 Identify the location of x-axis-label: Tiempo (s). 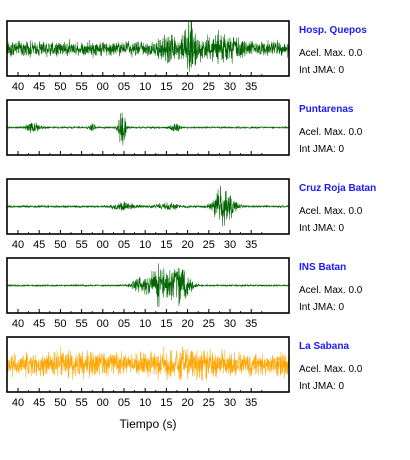
(148, 424).